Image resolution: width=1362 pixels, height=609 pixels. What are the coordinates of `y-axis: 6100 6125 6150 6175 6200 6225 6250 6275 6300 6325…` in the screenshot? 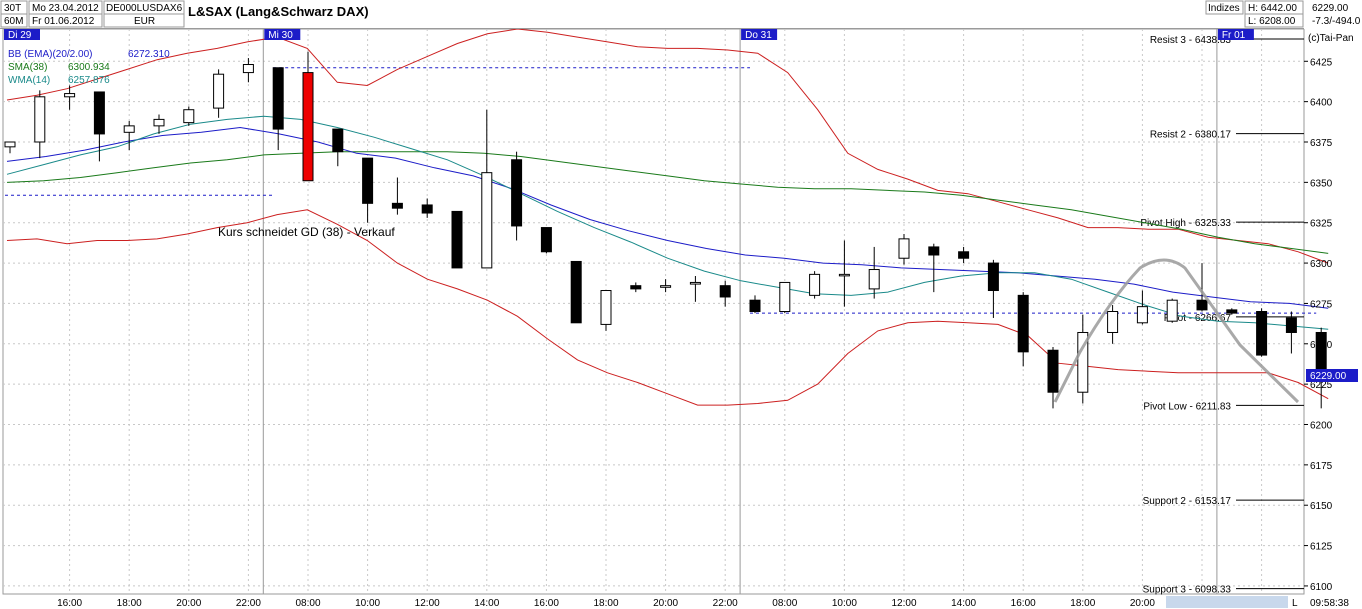 It's located at (1318, 325).